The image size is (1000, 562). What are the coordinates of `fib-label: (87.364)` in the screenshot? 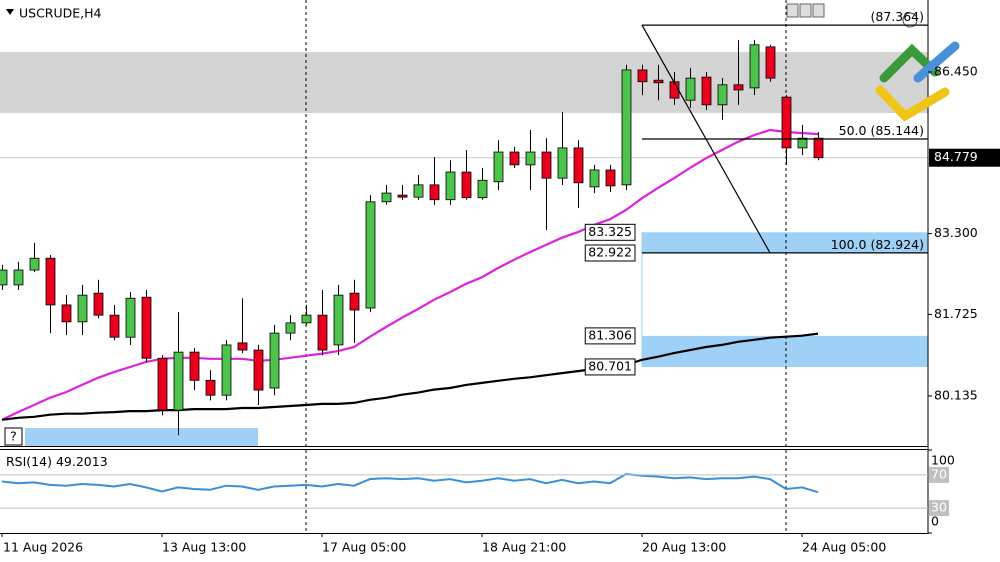 It's located at (898, 16).